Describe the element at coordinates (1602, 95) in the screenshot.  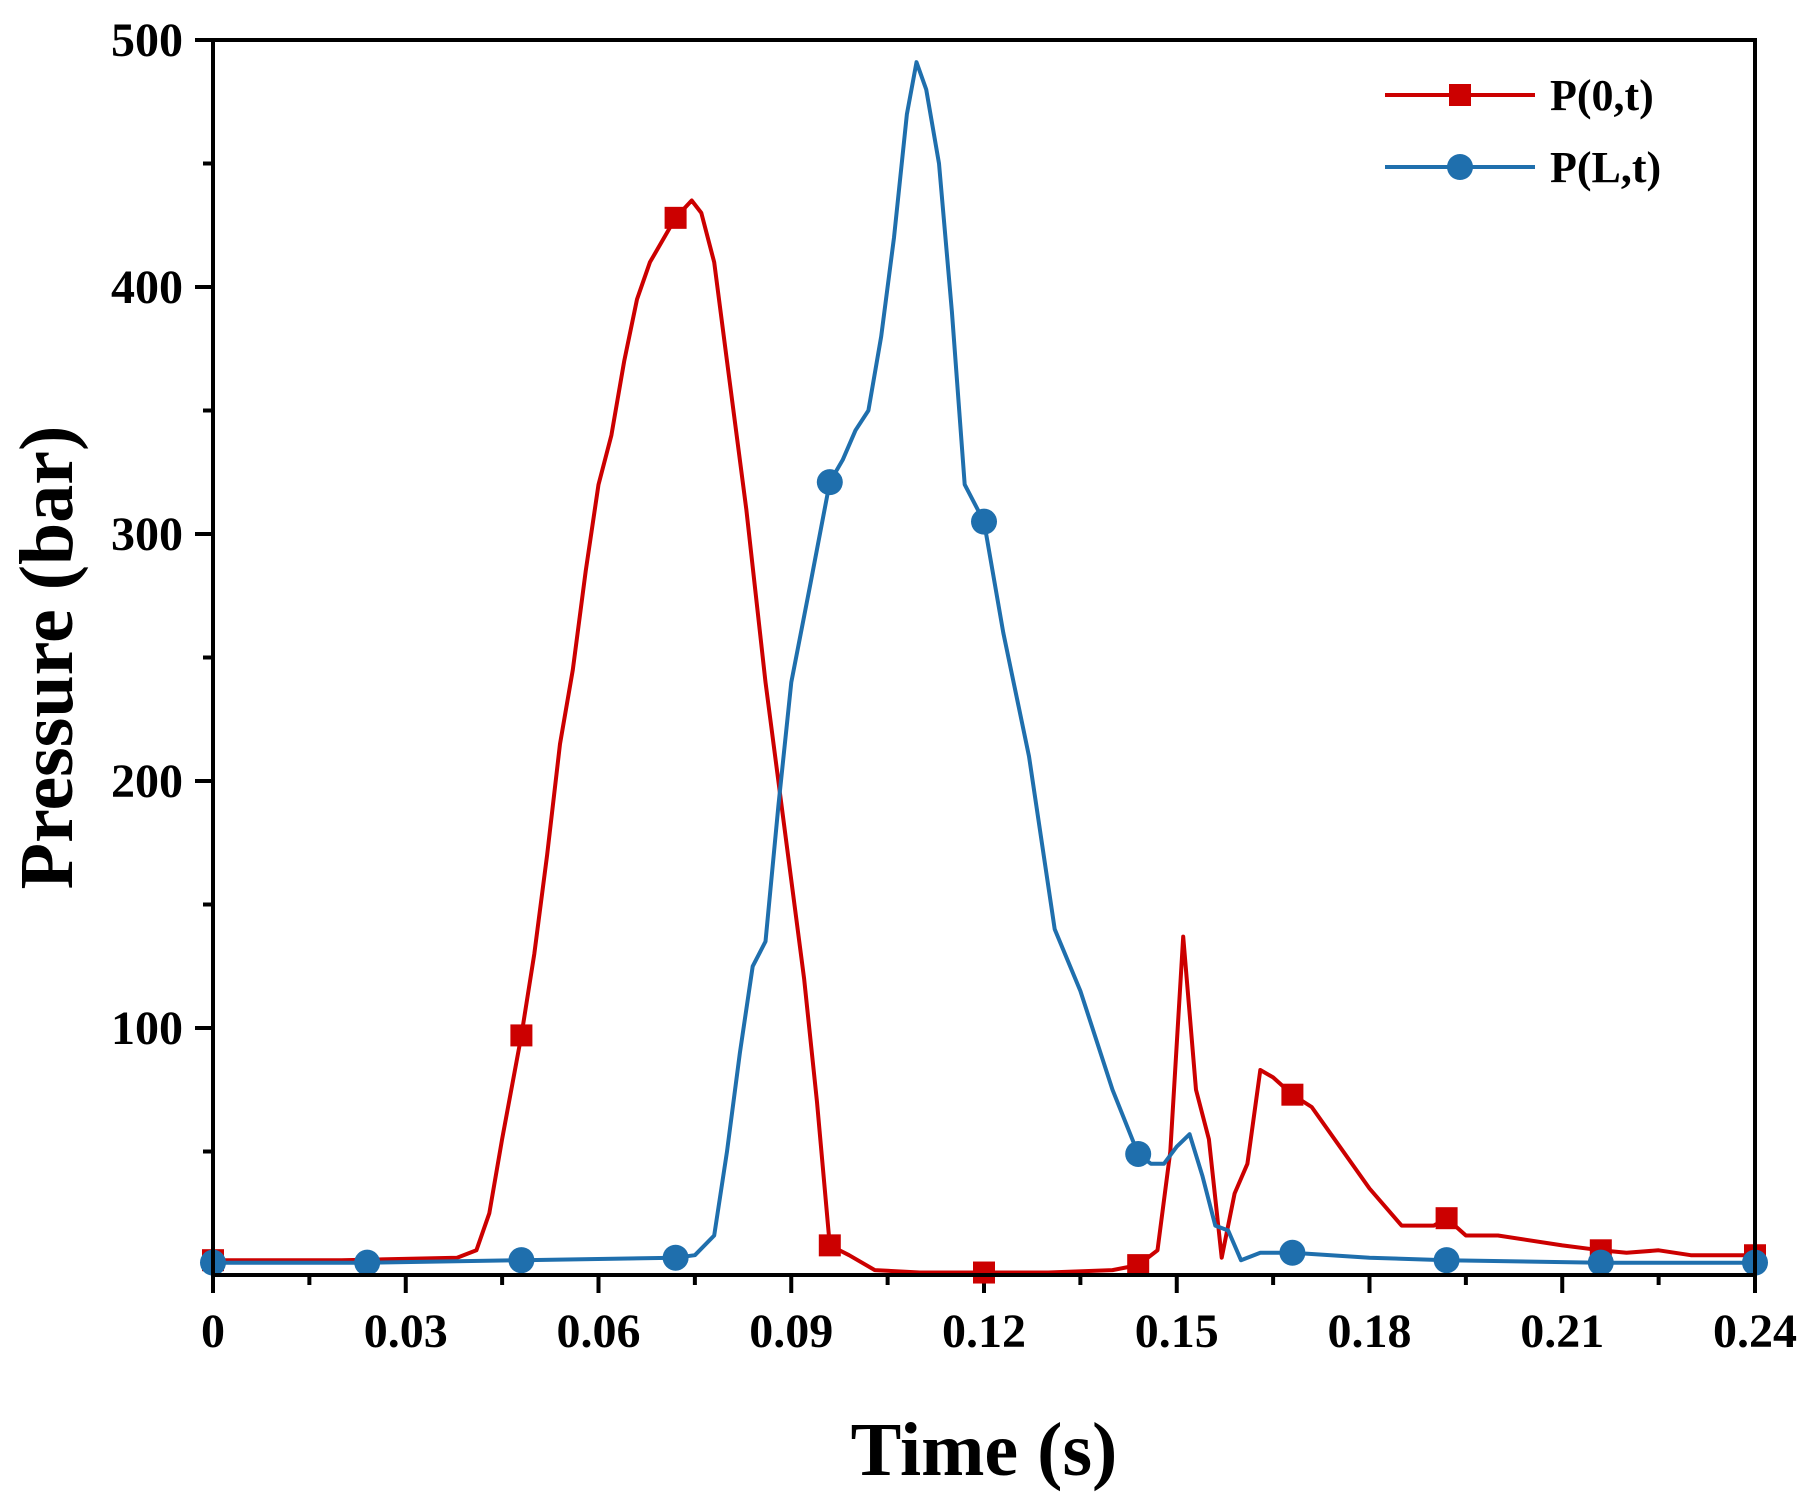
I see `legend-label: P(0,t)` at that location.